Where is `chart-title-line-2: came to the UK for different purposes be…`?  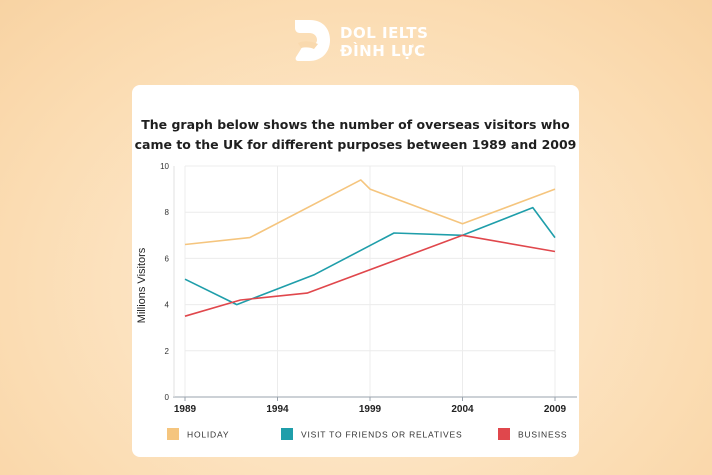 chart-title-line-2: came to the UK for different purposes be… is located at coordinates (355, 144).